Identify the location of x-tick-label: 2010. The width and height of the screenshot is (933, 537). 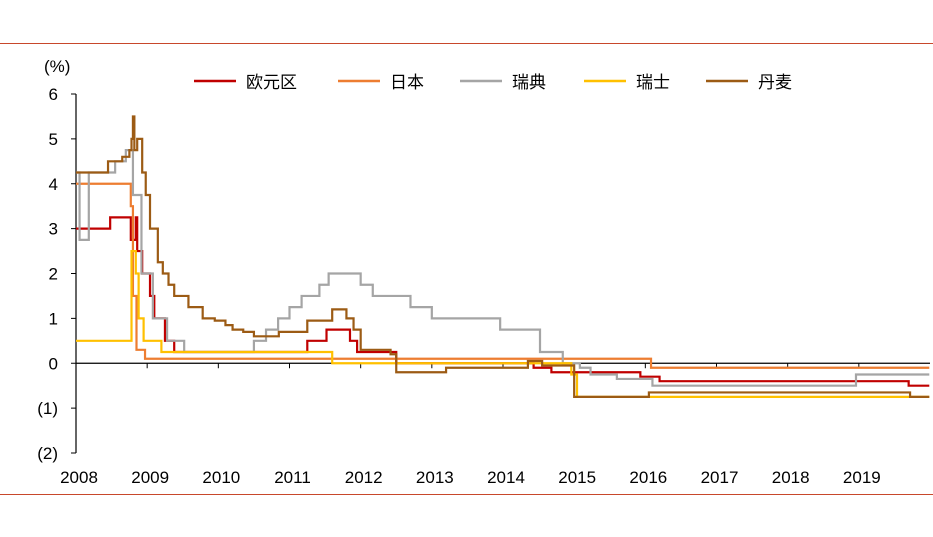
(221, 477).